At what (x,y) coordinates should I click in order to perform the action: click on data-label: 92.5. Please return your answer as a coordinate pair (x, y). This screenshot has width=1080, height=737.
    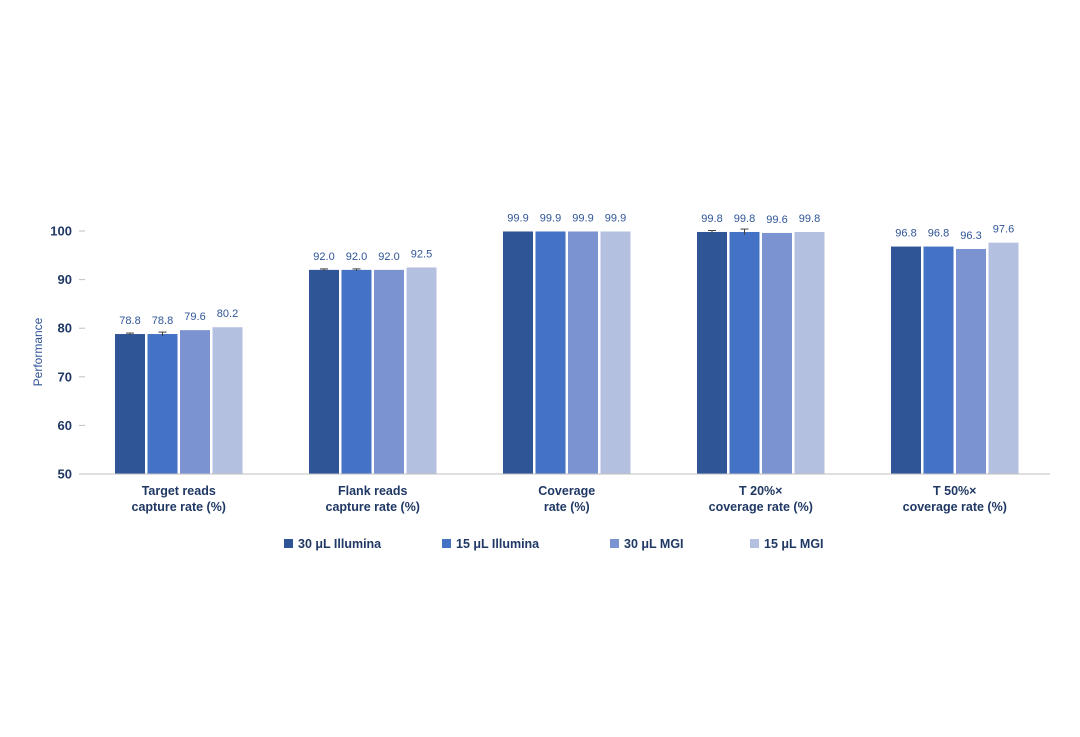
    Looking at the image, I should click on (421, 254).